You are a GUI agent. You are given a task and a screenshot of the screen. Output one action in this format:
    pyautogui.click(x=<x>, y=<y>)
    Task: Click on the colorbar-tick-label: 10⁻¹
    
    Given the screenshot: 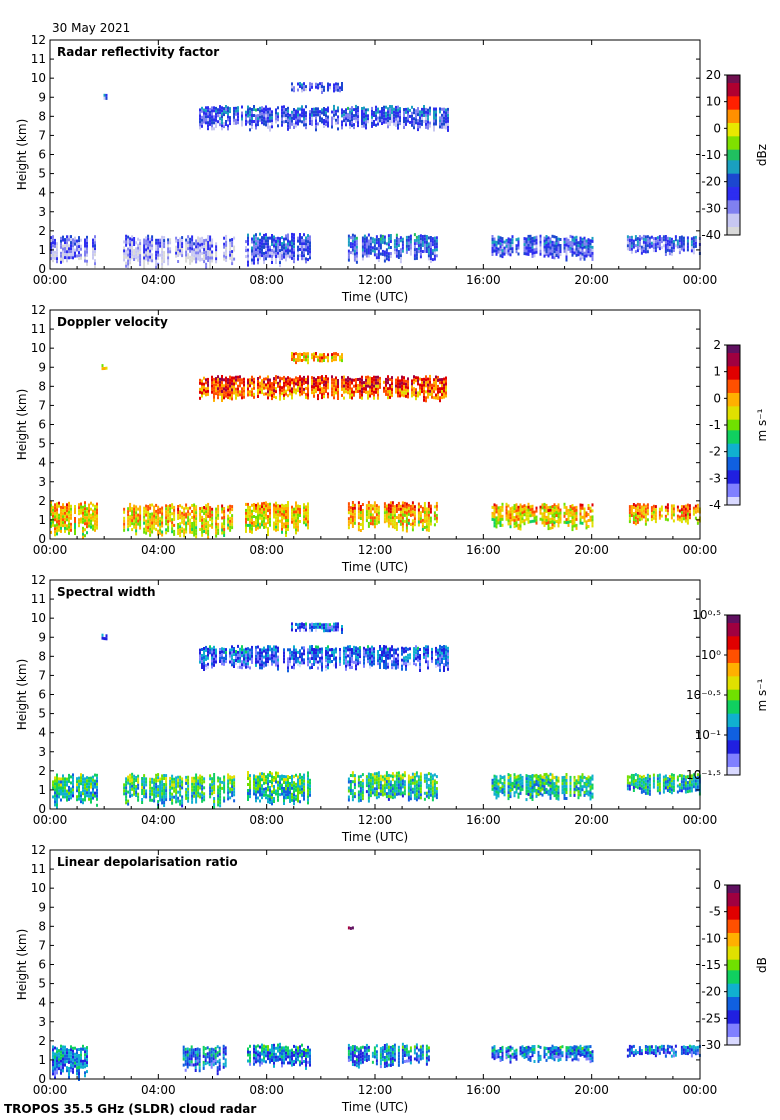 What is the action you would take?
    pyautogui.click(x=708, y=735)
    